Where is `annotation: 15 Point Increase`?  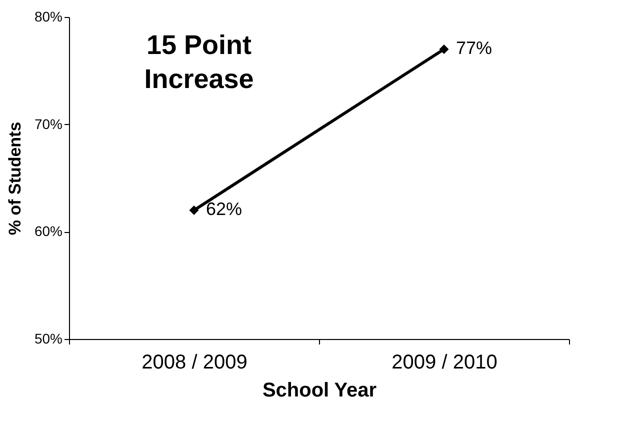
annotation: 15 Point Increase is located at coordinates (199, 62).